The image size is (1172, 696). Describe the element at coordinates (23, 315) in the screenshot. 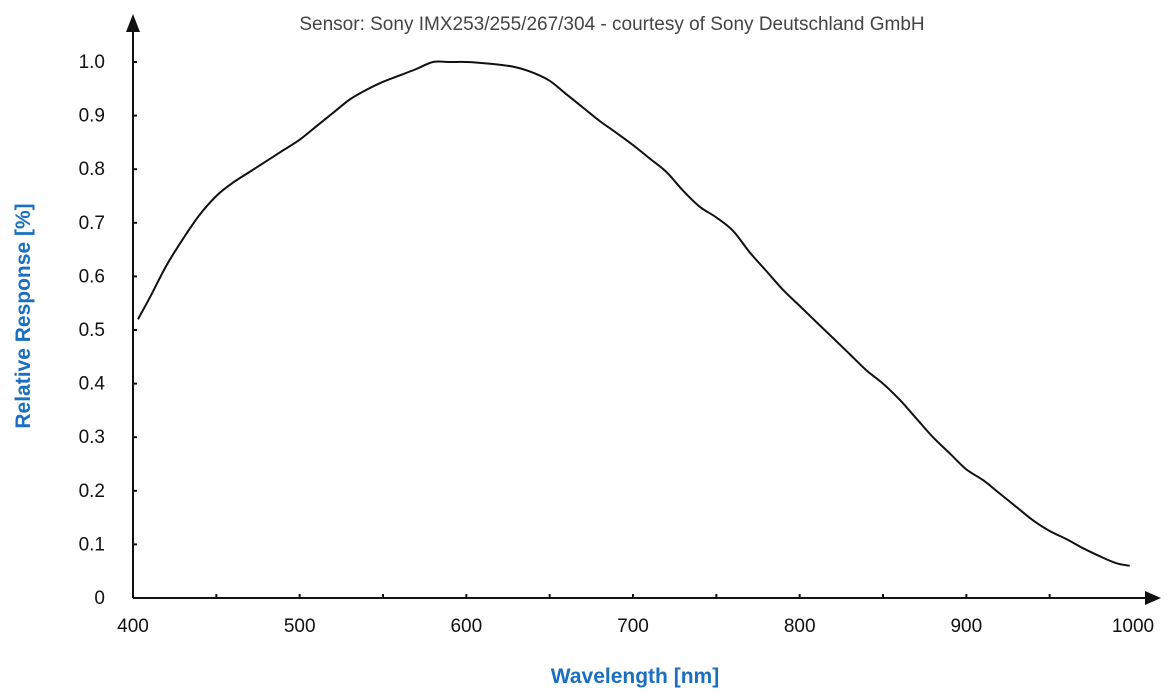

I see `y-axis-label: Relative Response [%]` at that location.